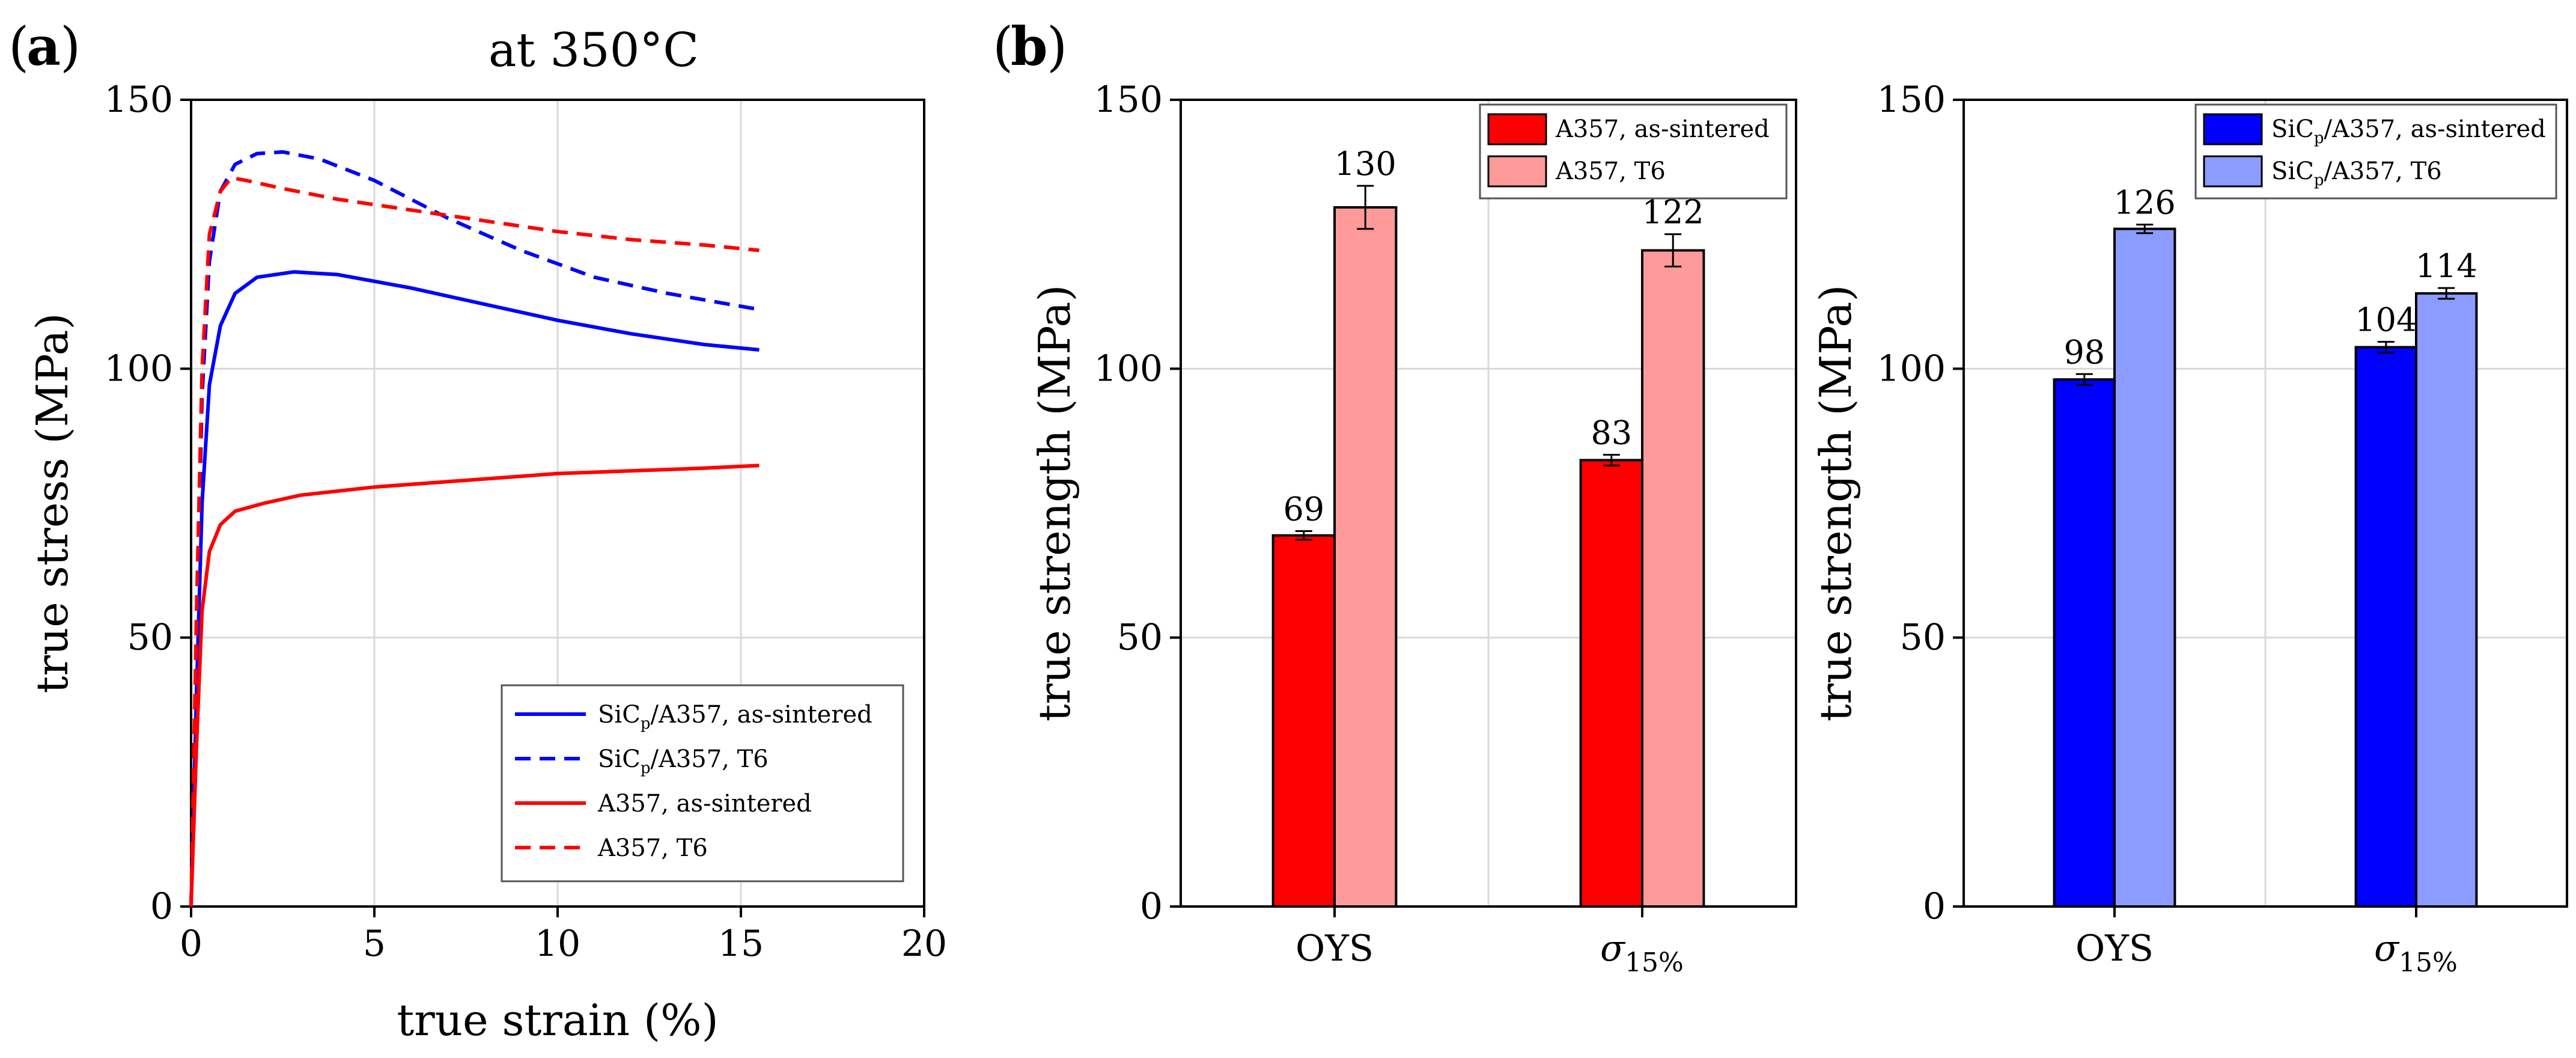 This screenshot has height=1058, width=2576. I want to click on x-tick-label: 20, so click(924, 944).